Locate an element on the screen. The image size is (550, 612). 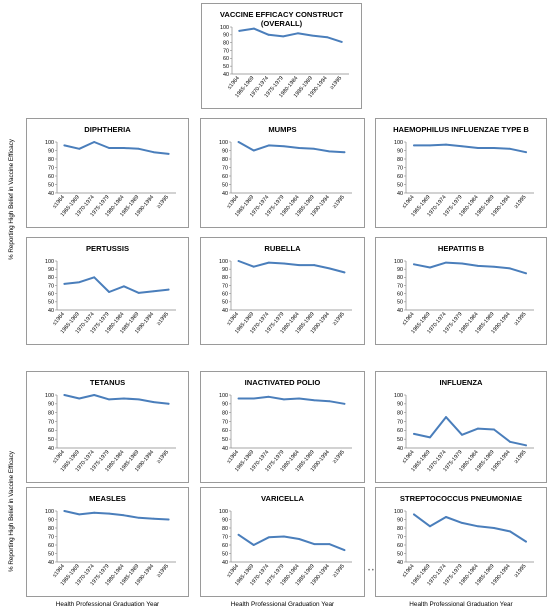
chart-title: HAEMOPHILUS INFLUENZAE TYPE B is located at coordinates (461, 129).